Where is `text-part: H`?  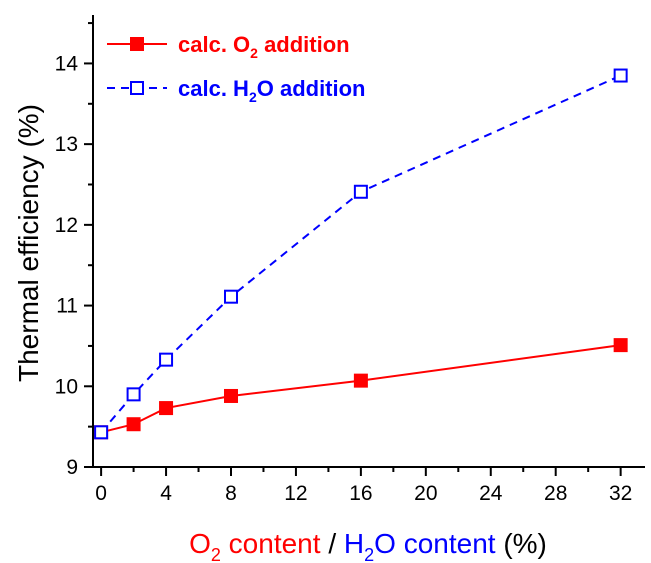
text-part: H is located at coordinates (354, 543).